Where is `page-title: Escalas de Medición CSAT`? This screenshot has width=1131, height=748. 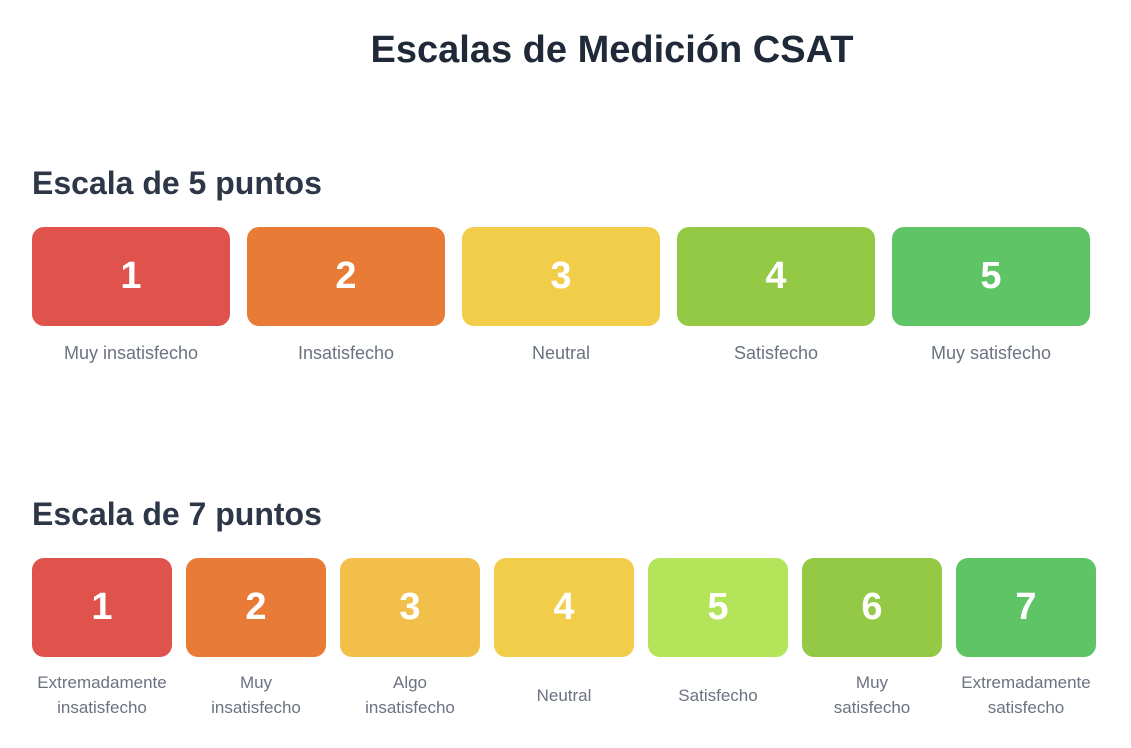
page-title: Escalas de Medición CSAT is located at coordinates (612, 50).